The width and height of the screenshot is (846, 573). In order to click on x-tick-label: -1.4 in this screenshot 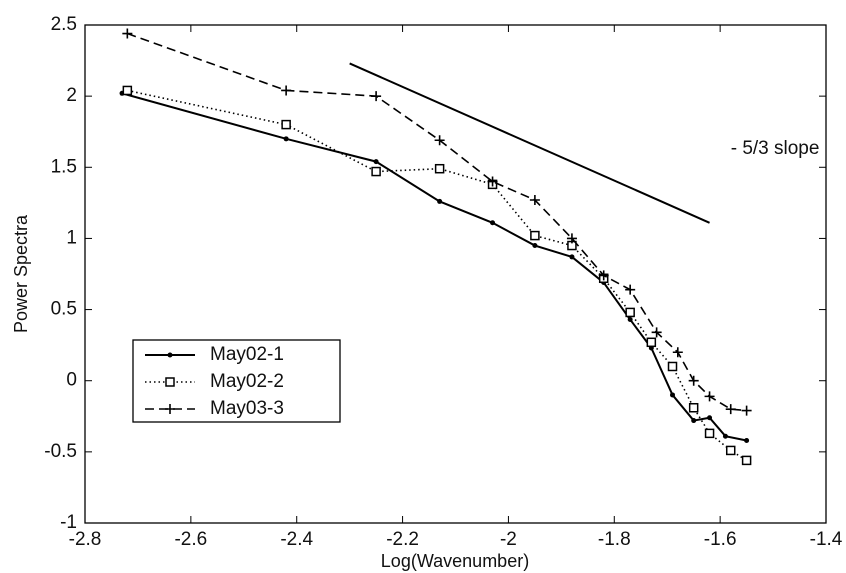, I will do `click(826, 539)`.